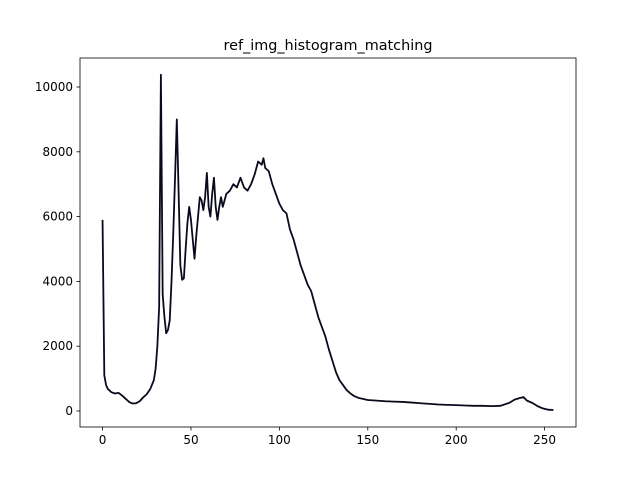 Image resolution: width=640 pixels, height=480 pixels. What do you see at coordinates (190, 440) in the screenshot?
I see `x-tick-label: 50` at bounding box center [190, 440].